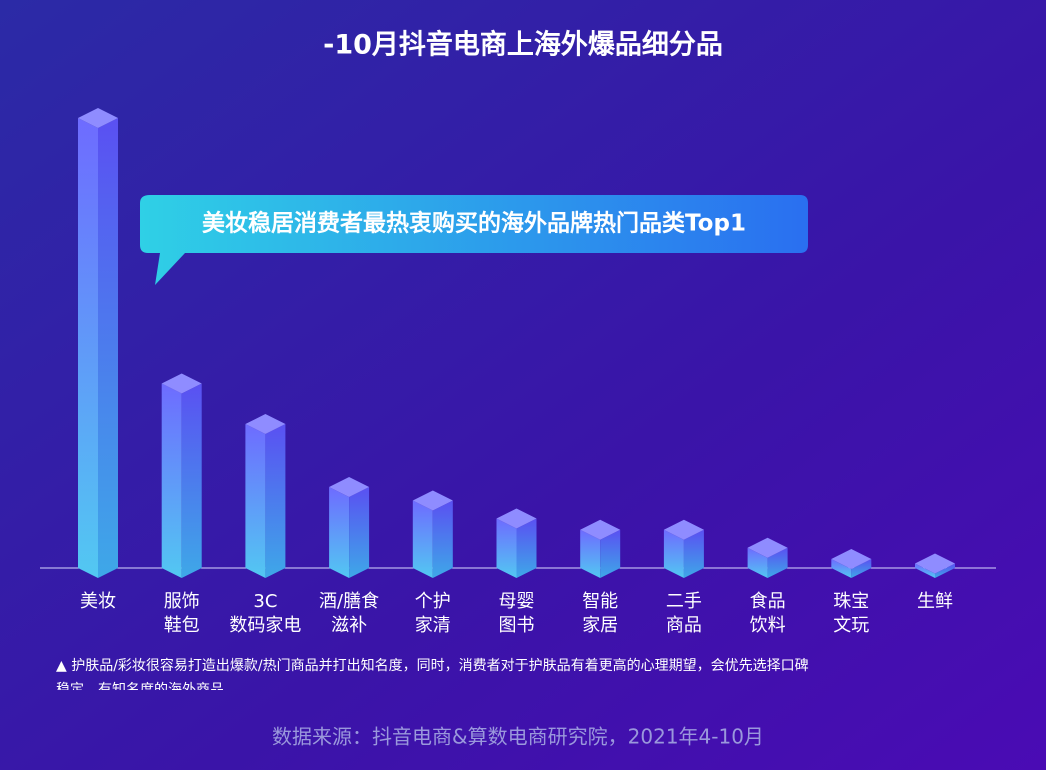 This screenshot has width=1046, height=770. What do you see at coordinates (768, 625) in the screenshot?
I see `x-tick-label: 饮料` at bounding box center [768, 625].